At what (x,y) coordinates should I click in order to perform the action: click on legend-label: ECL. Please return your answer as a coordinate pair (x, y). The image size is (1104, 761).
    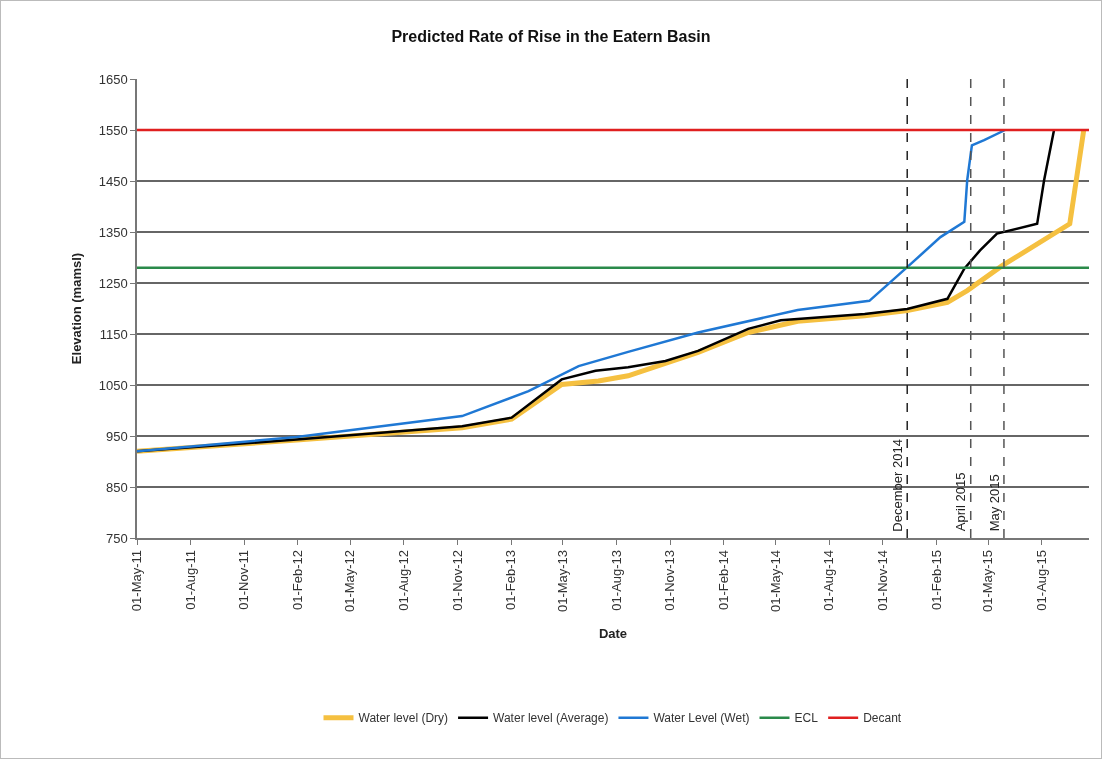
    Looking at the image, I should click on (806, 718).